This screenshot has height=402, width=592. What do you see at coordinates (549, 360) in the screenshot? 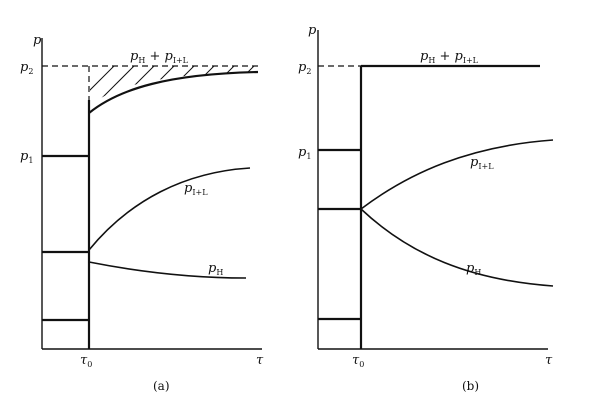
I see `panel-b-x-axis-label: τ` at bounding box center [549, 360].